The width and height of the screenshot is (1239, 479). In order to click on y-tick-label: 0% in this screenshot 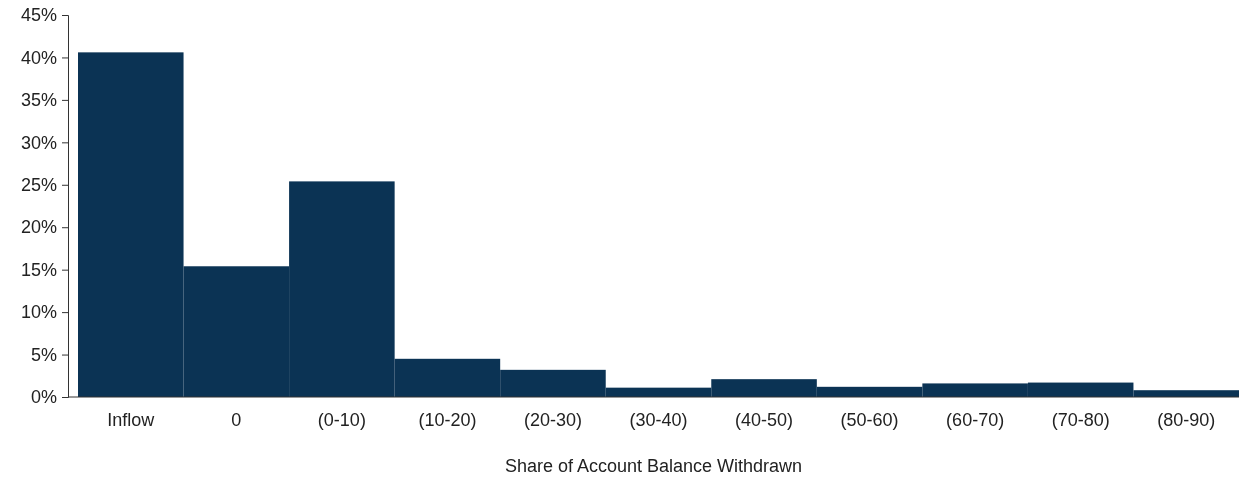, I will do `click(43, 397)`.